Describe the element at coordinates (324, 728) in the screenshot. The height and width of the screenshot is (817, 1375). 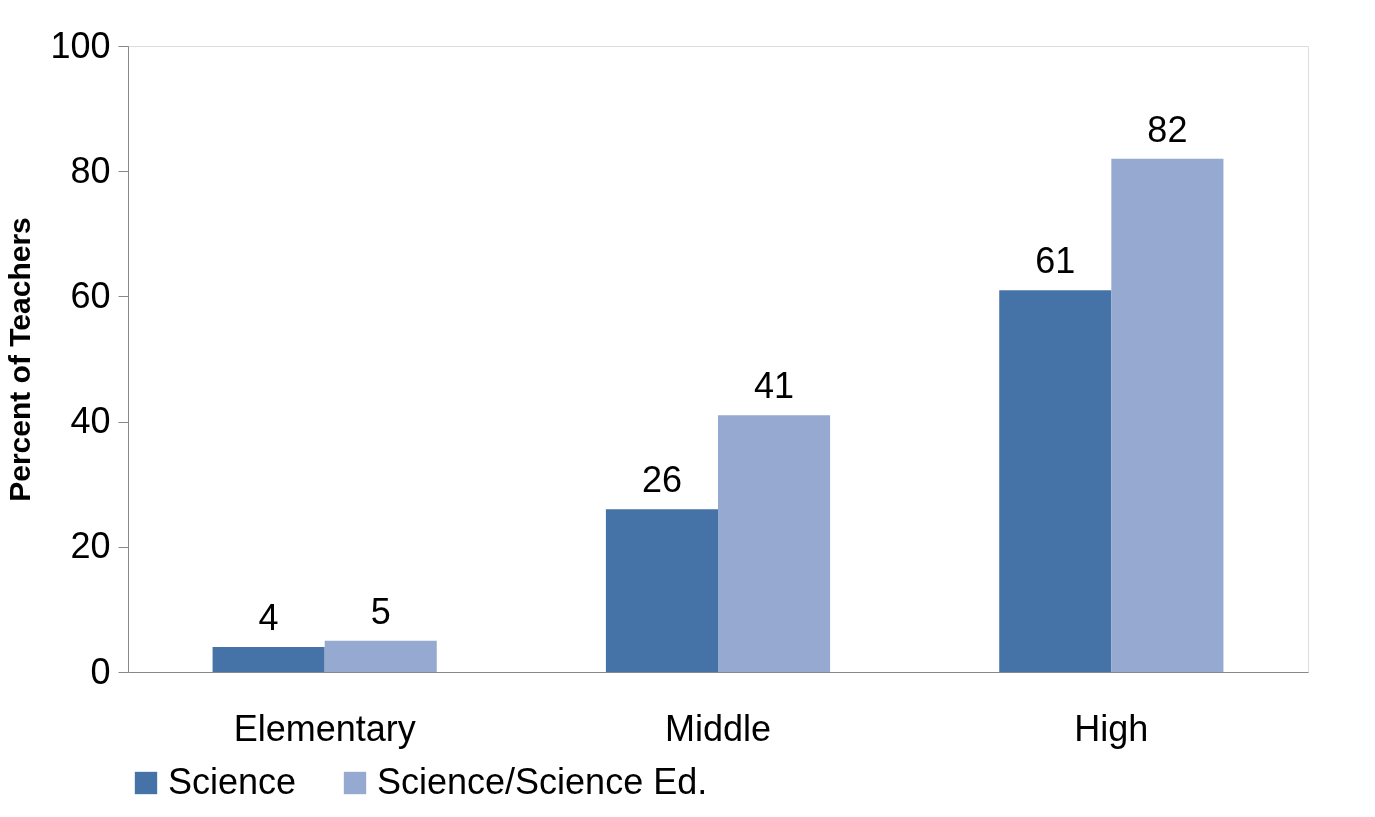
I see `x-tick-label: Elementary` at that location.